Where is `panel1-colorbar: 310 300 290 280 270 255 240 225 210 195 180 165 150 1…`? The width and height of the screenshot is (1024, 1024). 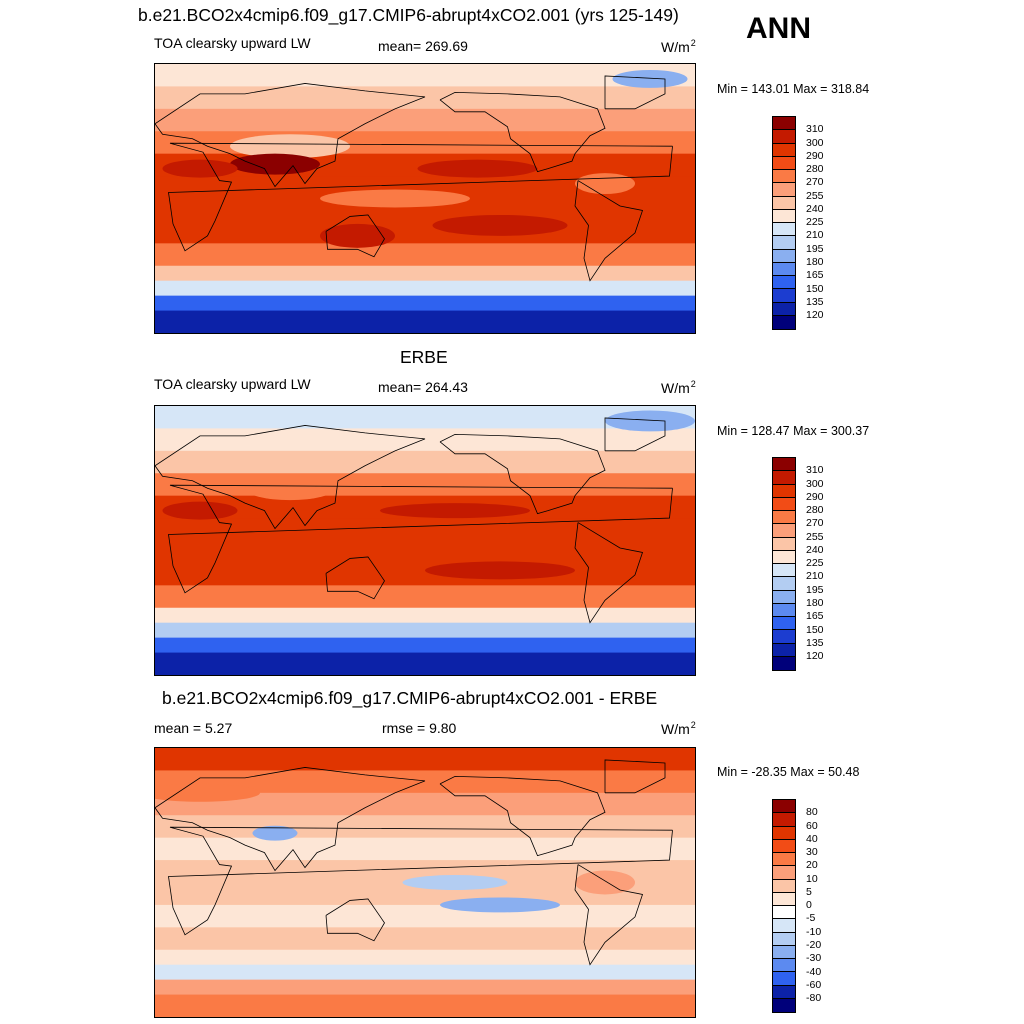
panel1-colorbar: 310 300 290 280 270 255 240 225 210 195 180 165 150 1… is located at coordinates (798, 223).